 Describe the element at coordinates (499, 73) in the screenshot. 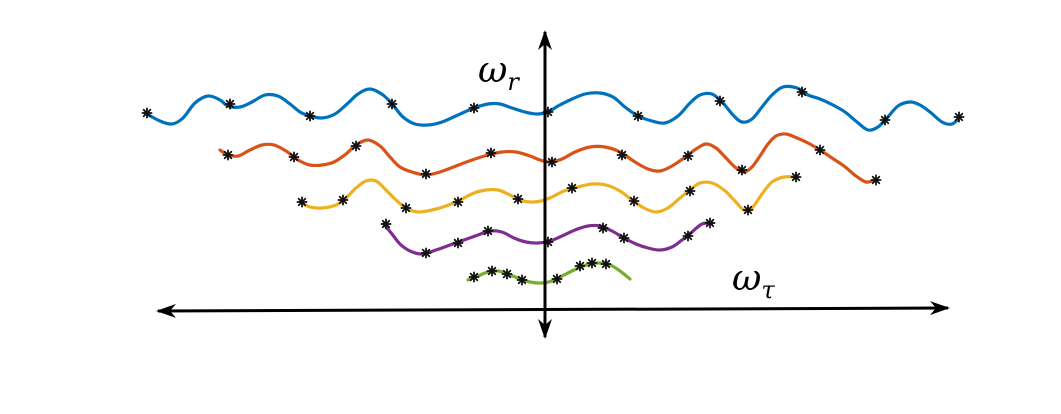

I see `vertical-axis-label: ωr` at that location.